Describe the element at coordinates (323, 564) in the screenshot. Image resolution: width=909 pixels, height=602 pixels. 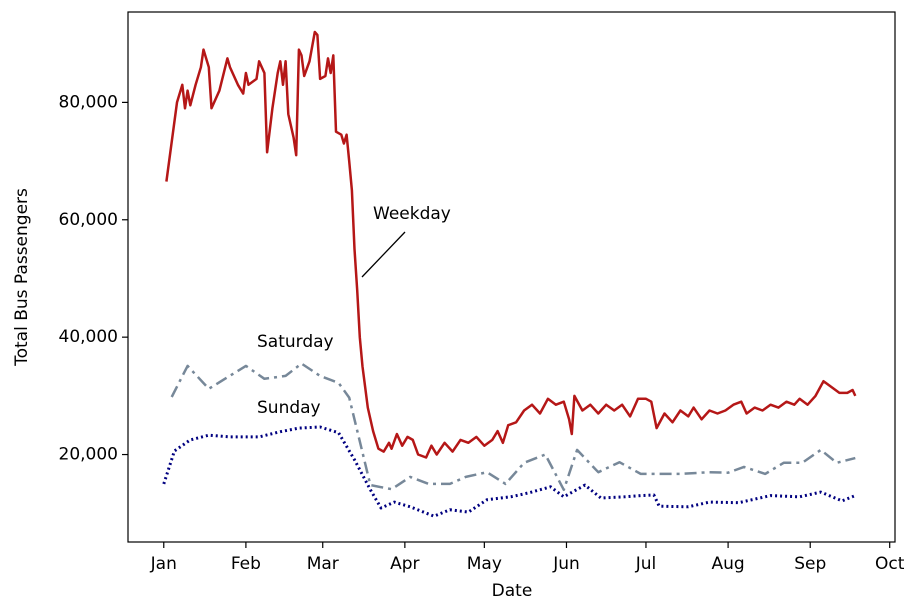
I see `x-tick-label: Mar` at that location.